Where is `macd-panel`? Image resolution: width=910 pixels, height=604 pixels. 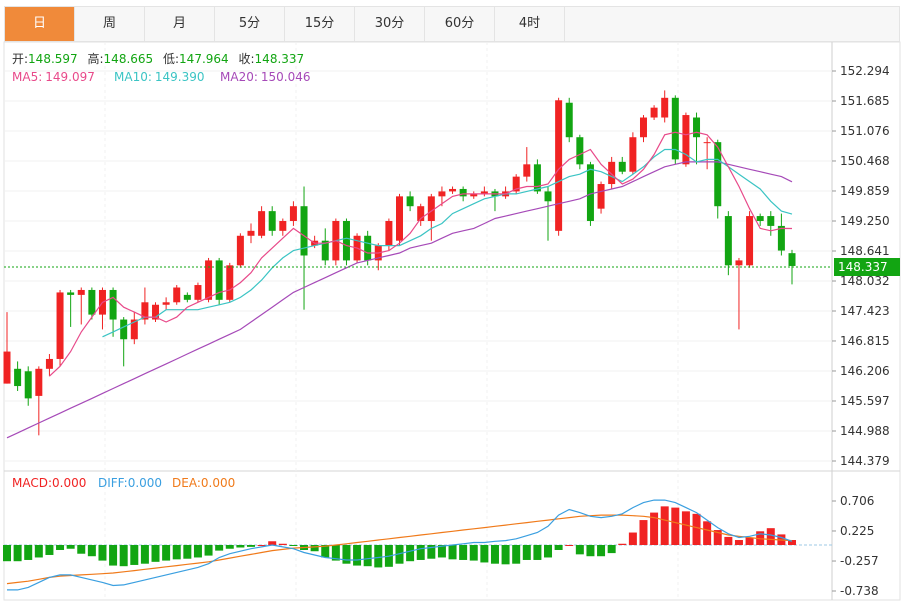
macd-panel is located at coordinates (417, 545).